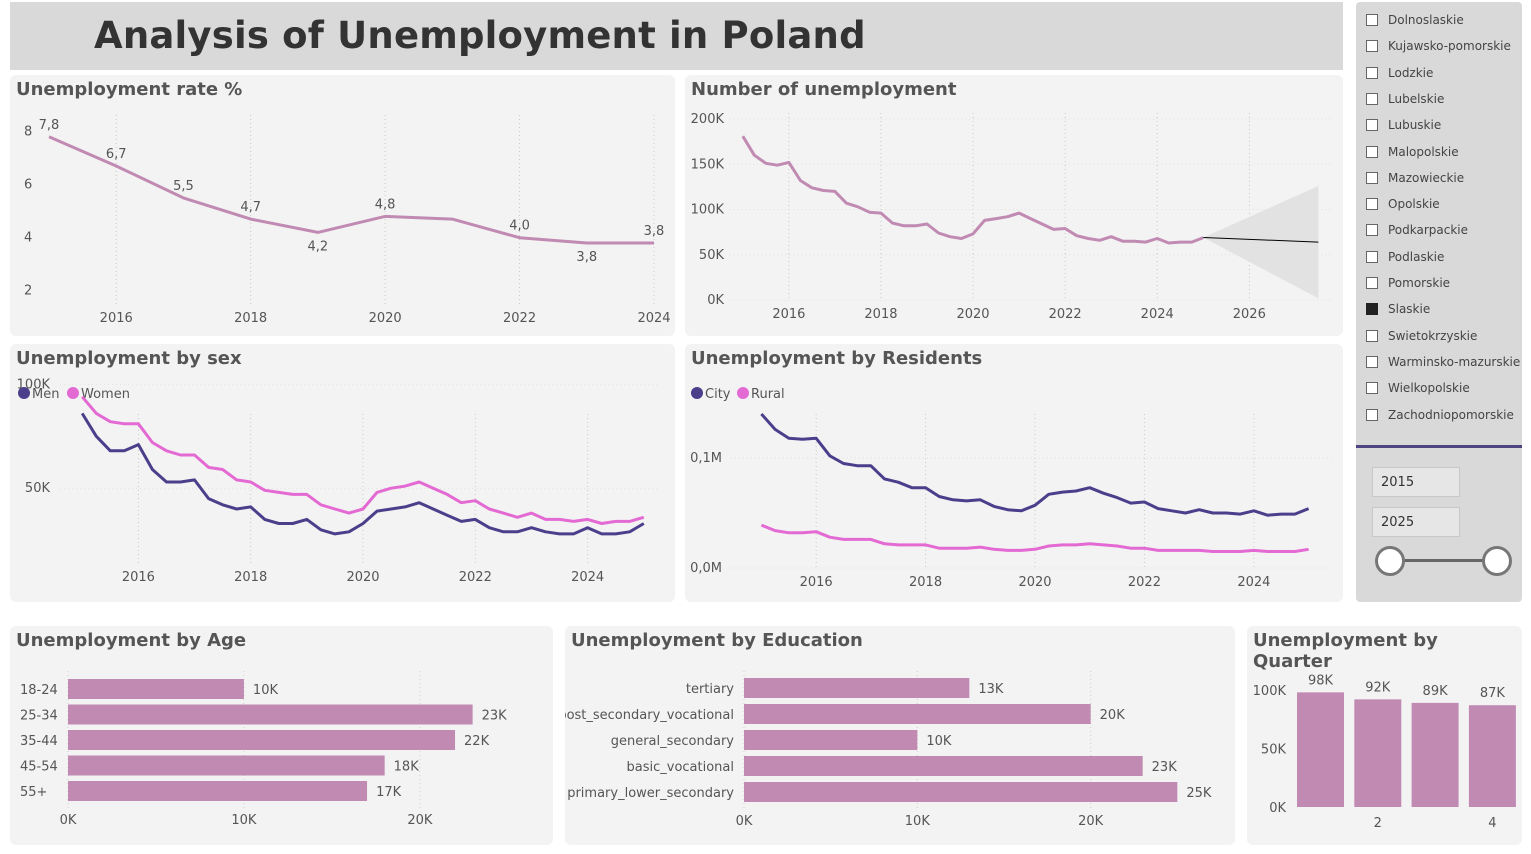  What do you see at coordinates (1403, 125) in the screenshot?
I see `region-item-lubuskie: Lubuskie` at bounding box center [1403, 125].